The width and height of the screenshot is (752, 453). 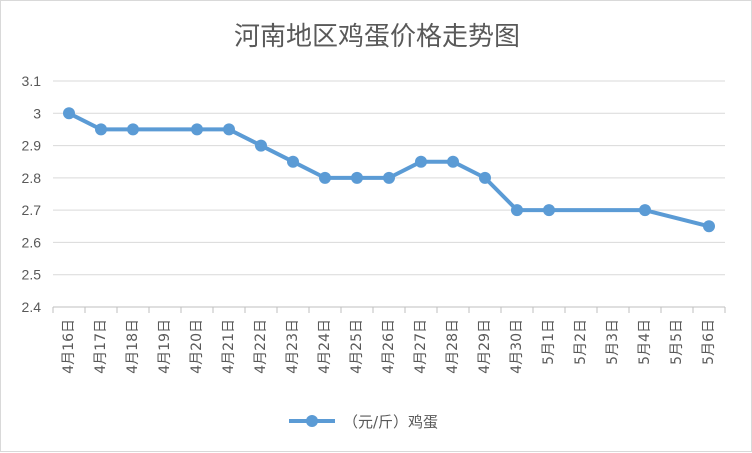 I want to click on x-tick-label: 4月23日, so click(x=293, y=346).